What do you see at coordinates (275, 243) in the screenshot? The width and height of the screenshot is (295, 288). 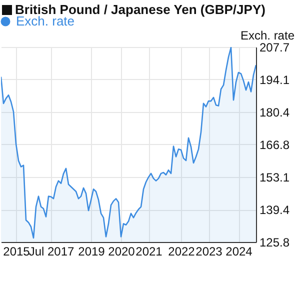 I see `y-tick-label: 125.8` at bounding box center [275, 243].